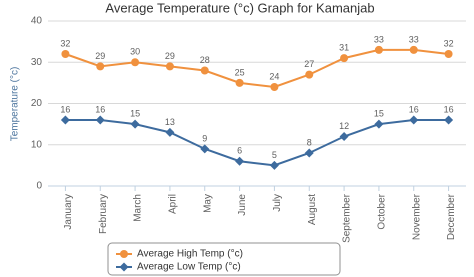 The width and height of the screenshot is (474, 277). What do you see at coordinates (103, 214) in the screenshot?
I see `x-tick-label: February` at bounding box center [103, 214].